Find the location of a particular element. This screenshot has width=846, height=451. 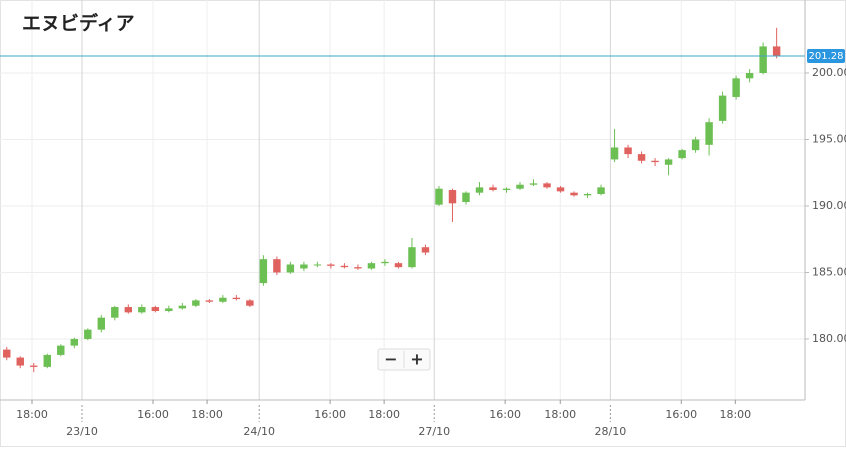

zoom-in-button: + is located at coordinates (416, 359).